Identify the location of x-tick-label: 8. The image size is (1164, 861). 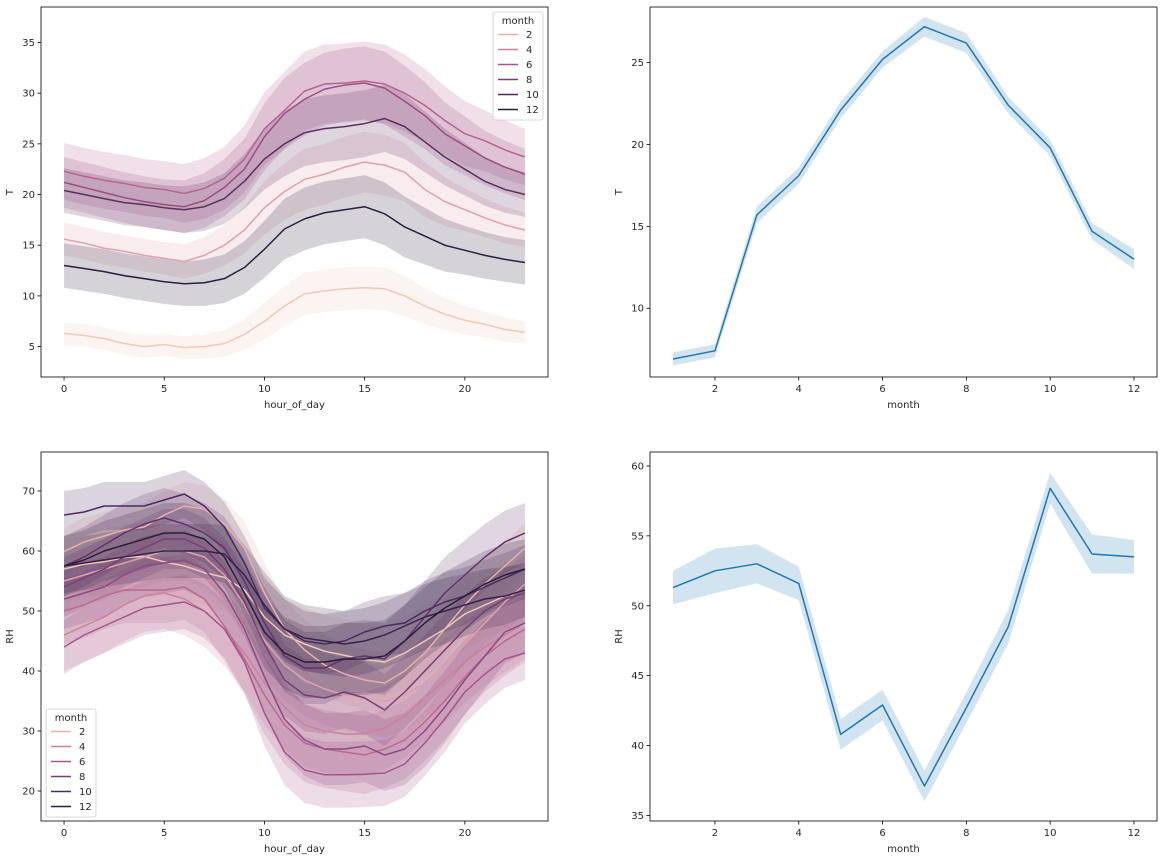
(966, 389).